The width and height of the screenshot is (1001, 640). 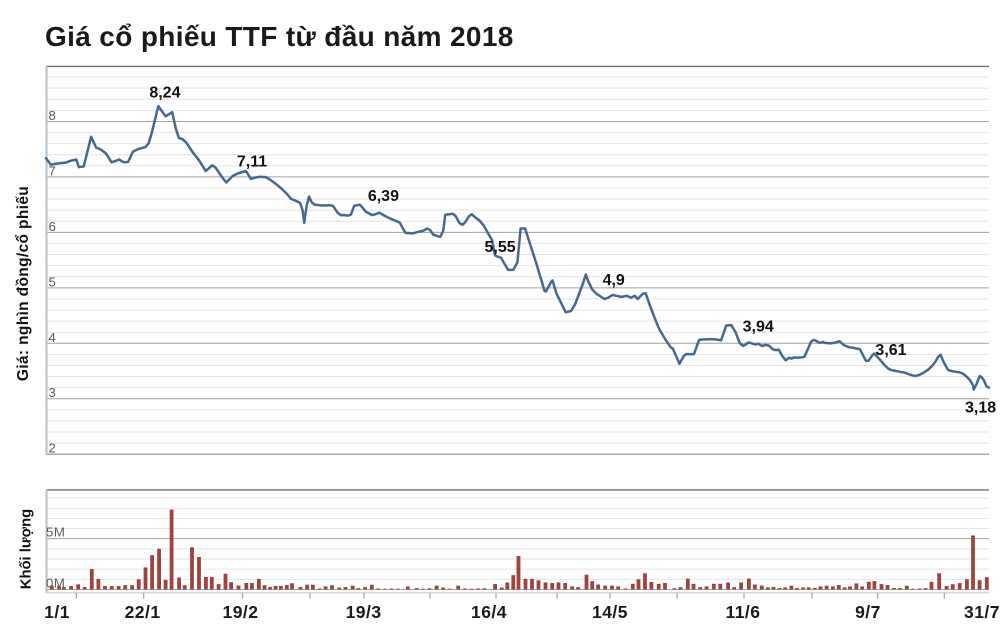 What do you see at coordinates (868, 612) in the screenshot?
I see `svg-text: 9/7` at bounding box center [868, 612].